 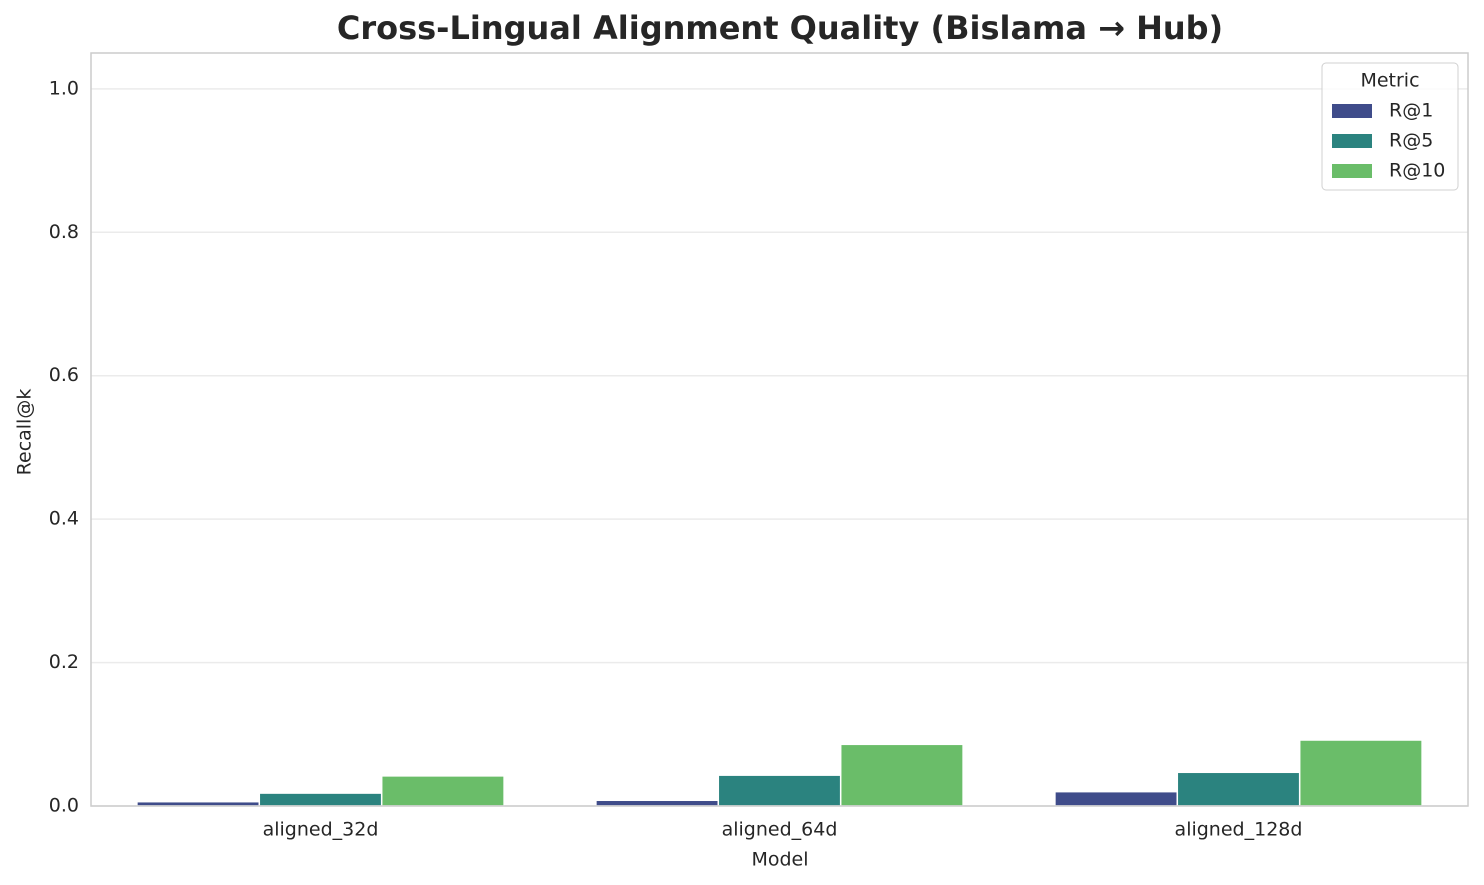 What do you see at coordinates (779, 860) in the screenshot?
I see `x-axis-label: Model` at bounding box center [779, 860].